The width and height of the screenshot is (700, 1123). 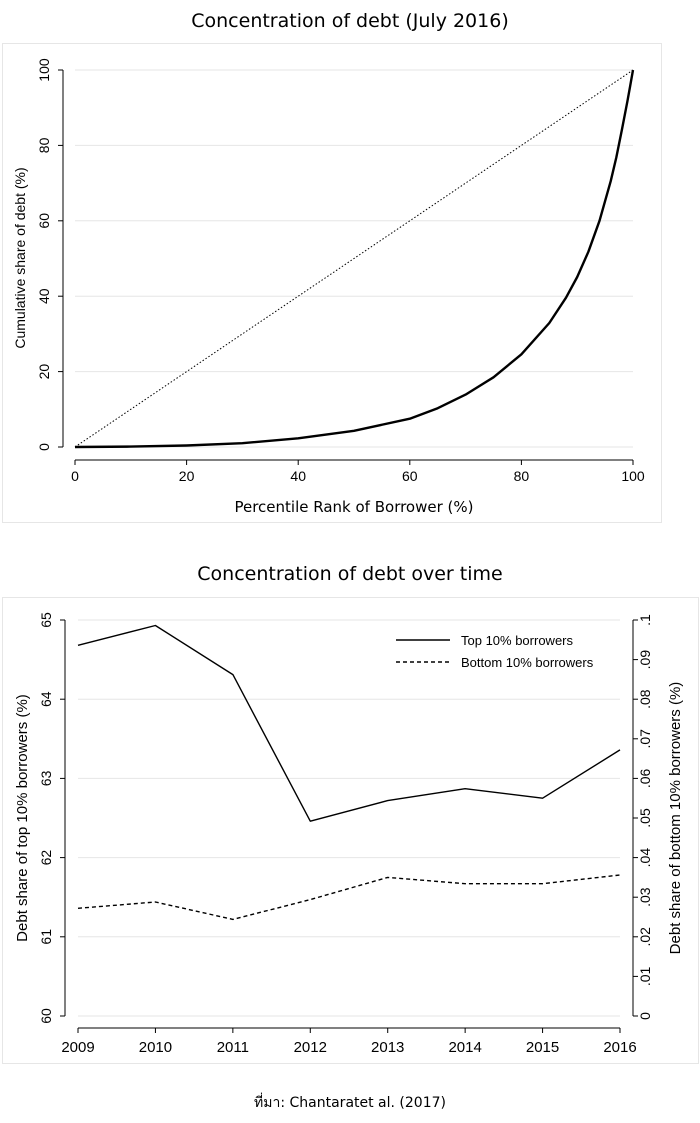 I want to click on chart2-left-tick-label: 63, so click(x=46, y=778).